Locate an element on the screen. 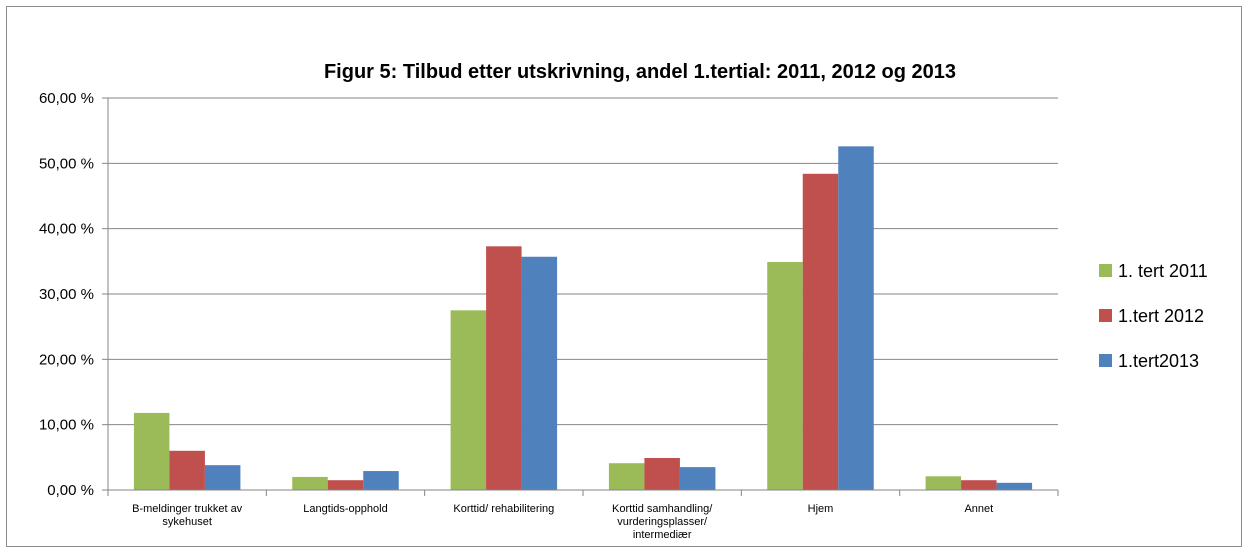 This screenshot has width=1250, height=555. y-tick-label: 20,00 % is located at coordinates (66, 359).